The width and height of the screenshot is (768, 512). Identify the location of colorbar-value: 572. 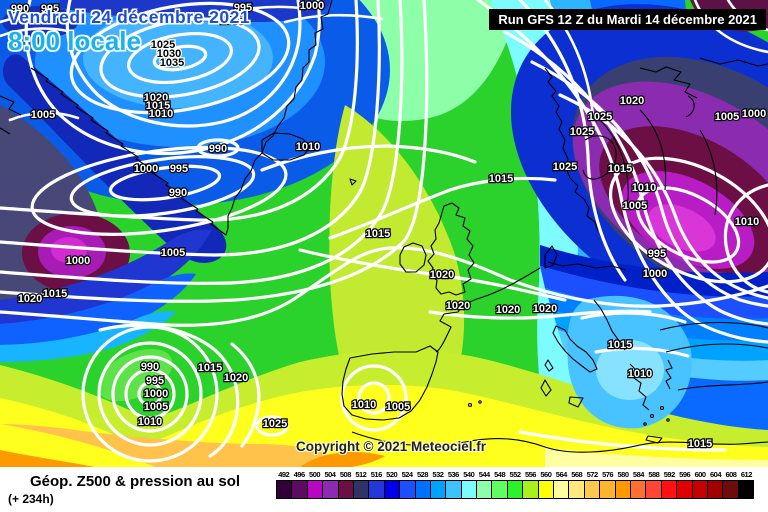
(592, 474).